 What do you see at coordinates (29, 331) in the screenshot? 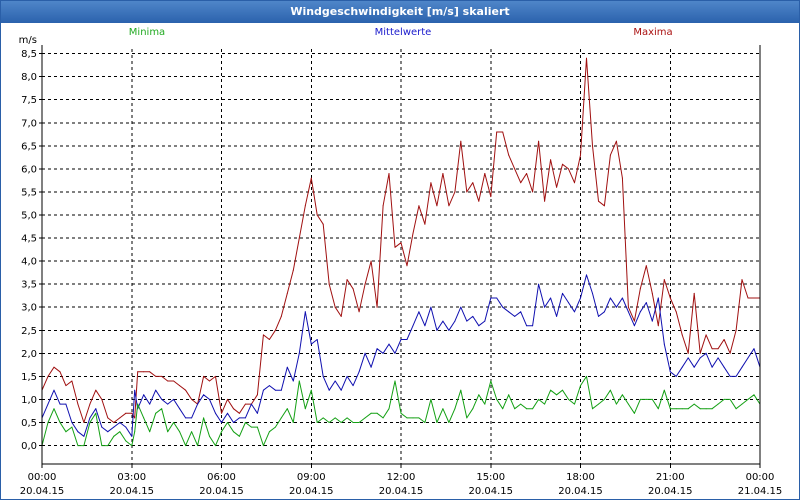
I see `y-tick-label: 2,5` at bounding box center [29, 331].